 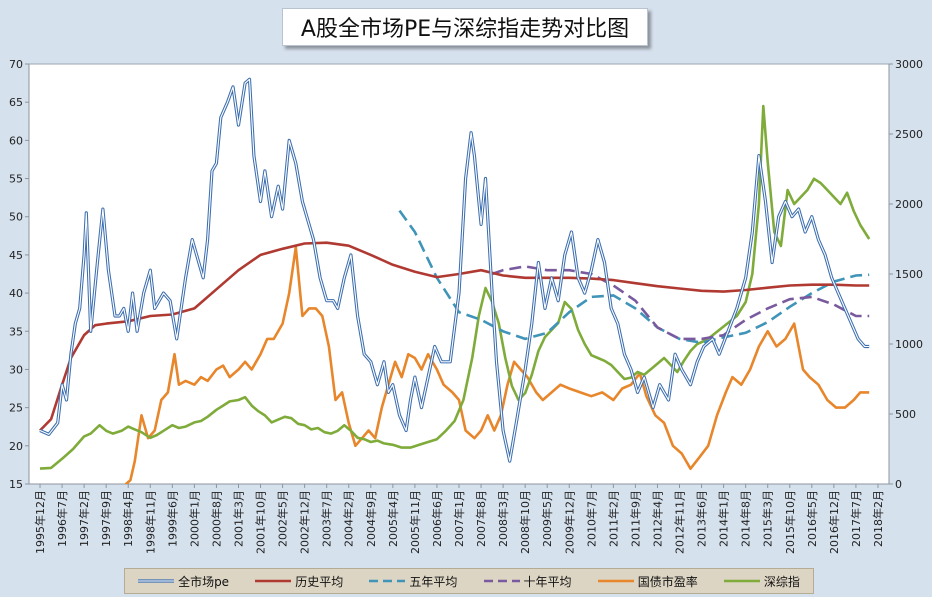 I want to click on x-tick-label: 2006年6月, so click(x=437, y=518).